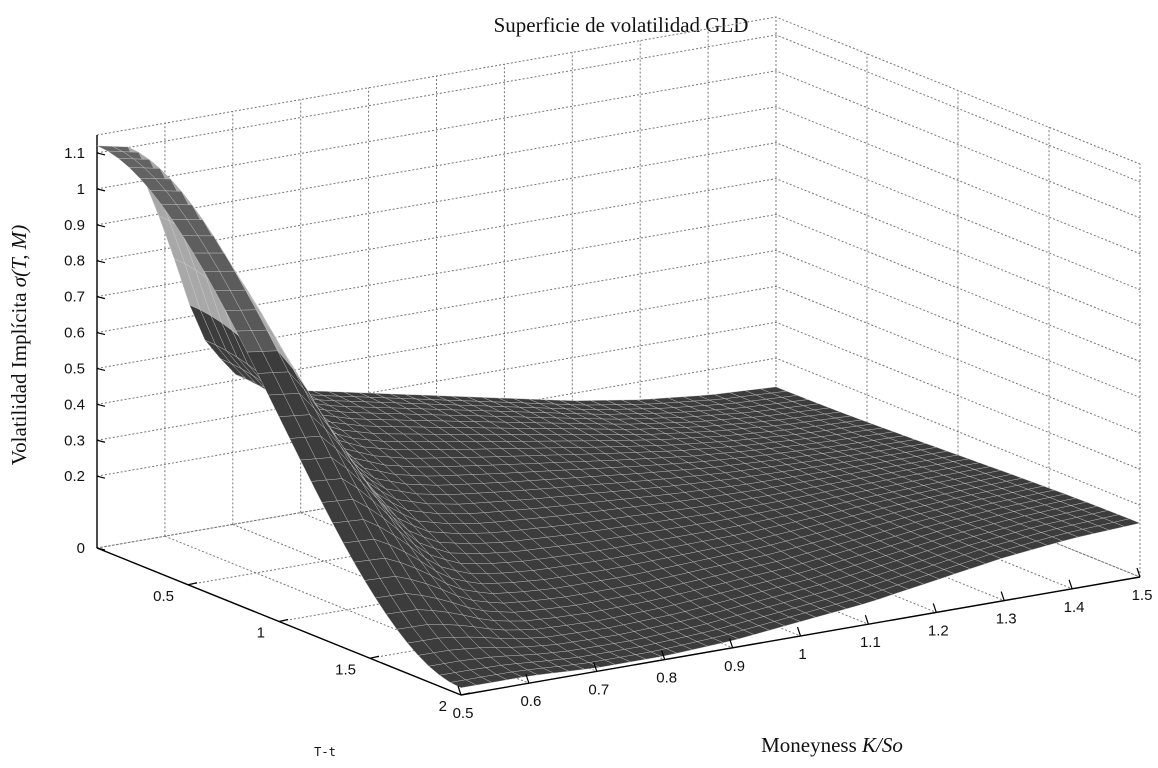 The image size is (1158, 768). Describe the element at coordinates (734, 666) in the screenshot. I see `x-tick-label: 0.9` at that location.